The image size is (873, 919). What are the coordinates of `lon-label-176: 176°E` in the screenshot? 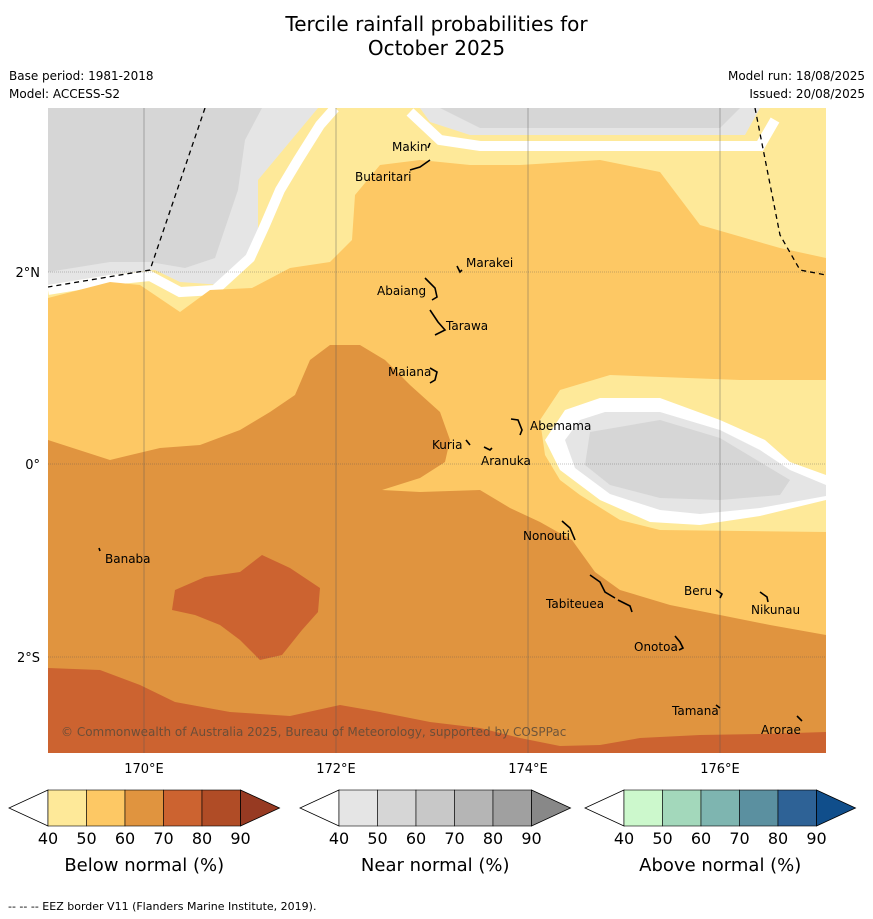 It's located at (720, 769).